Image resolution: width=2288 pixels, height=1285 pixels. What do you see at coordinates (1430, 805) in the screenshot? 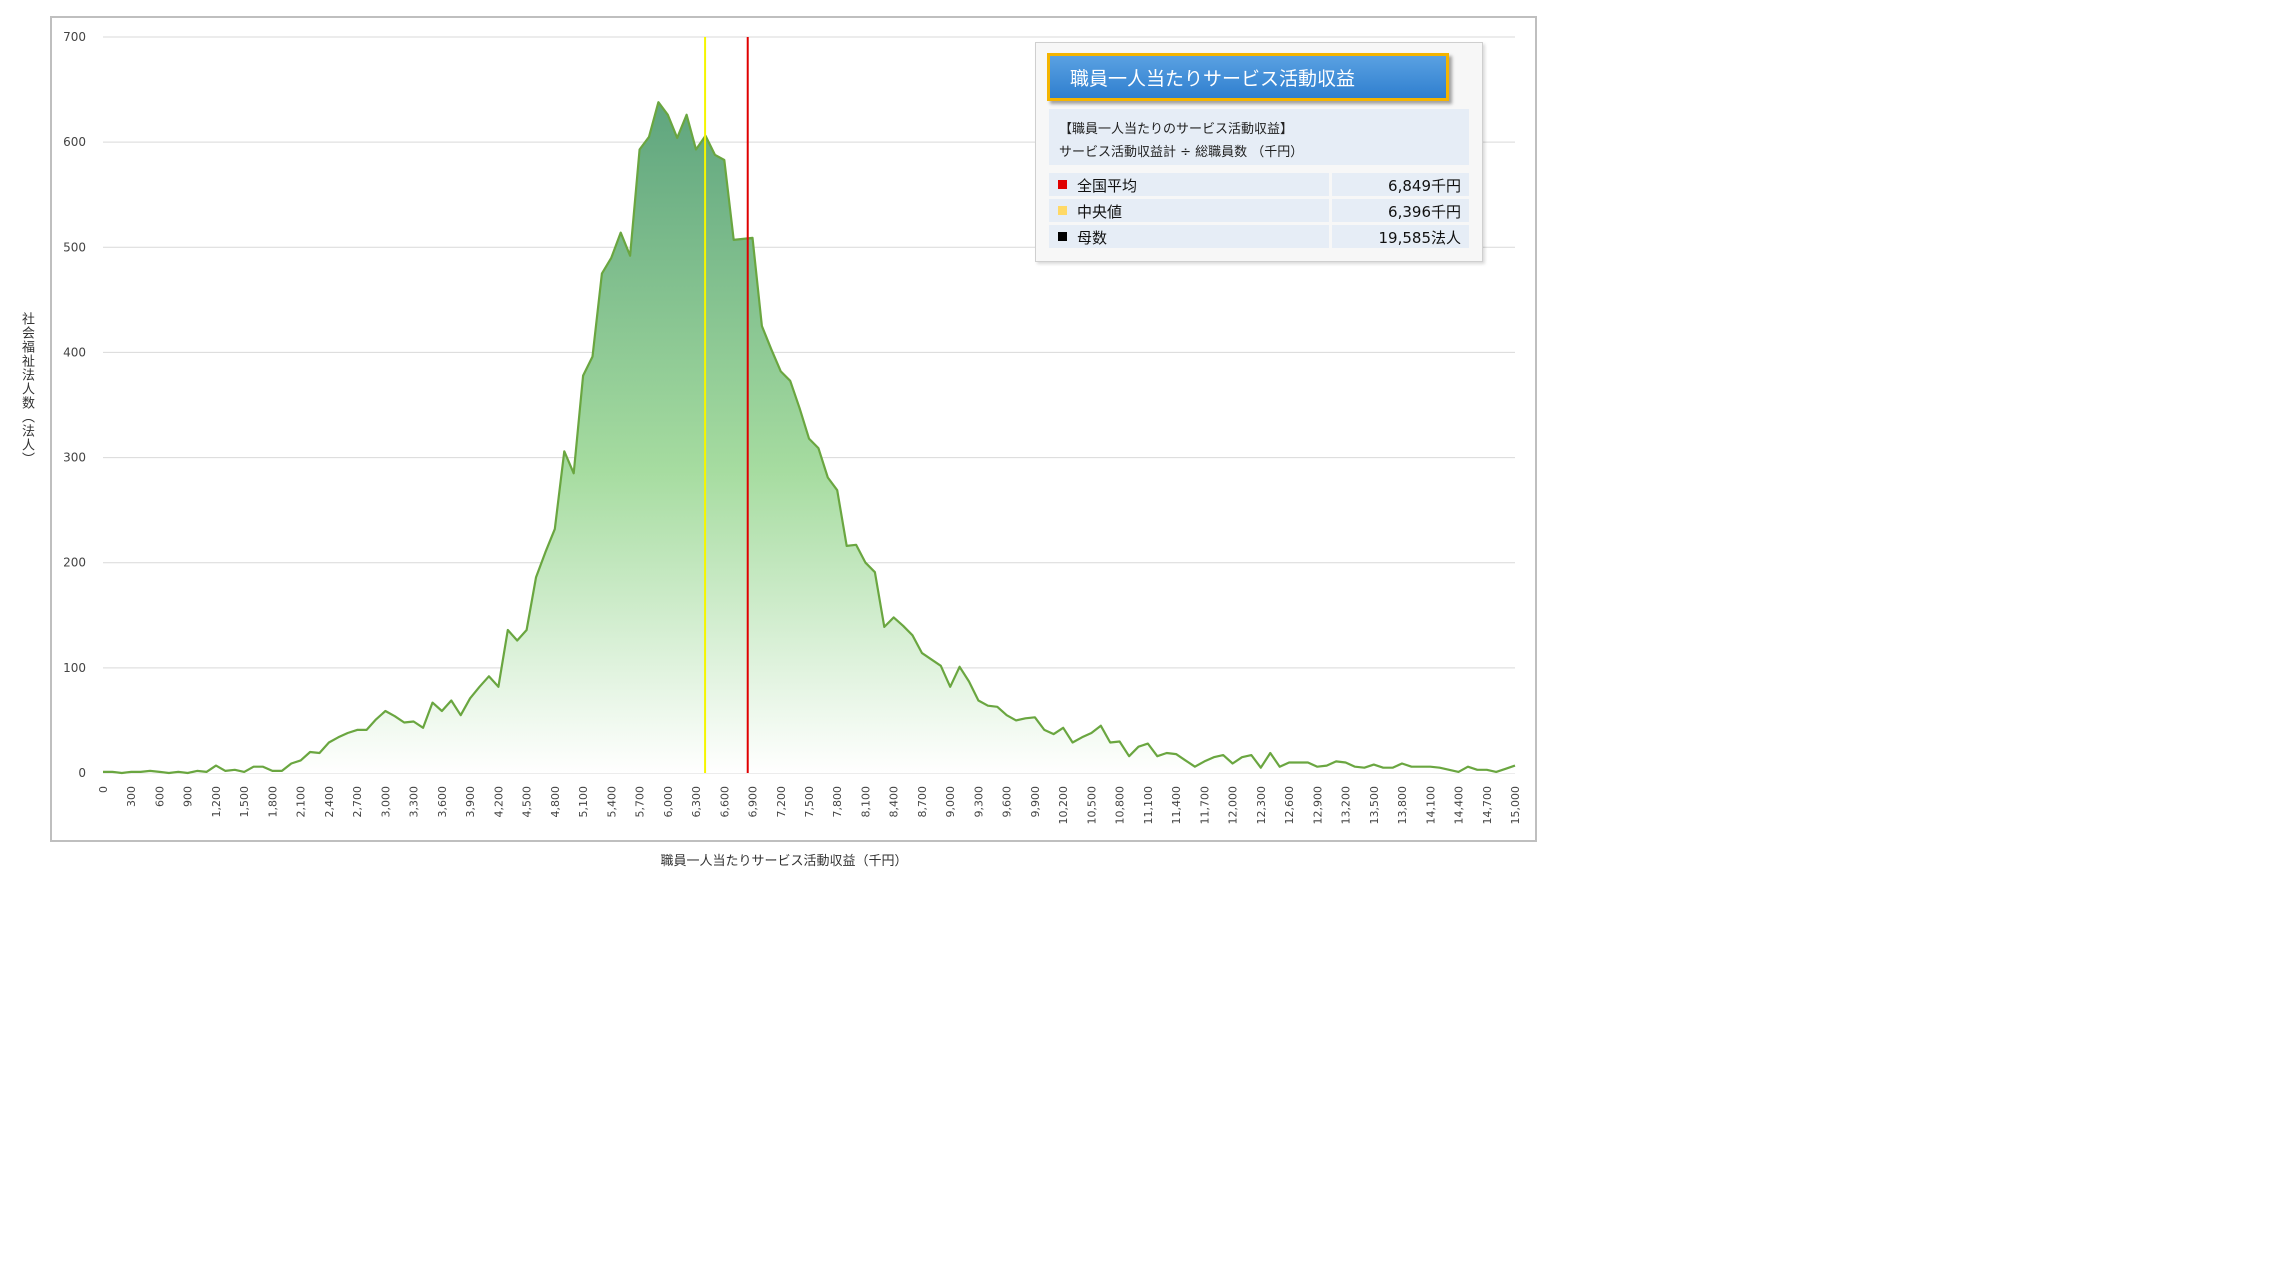
I see `x-tick-label: 14,100` at bounding box center [1430, 805].